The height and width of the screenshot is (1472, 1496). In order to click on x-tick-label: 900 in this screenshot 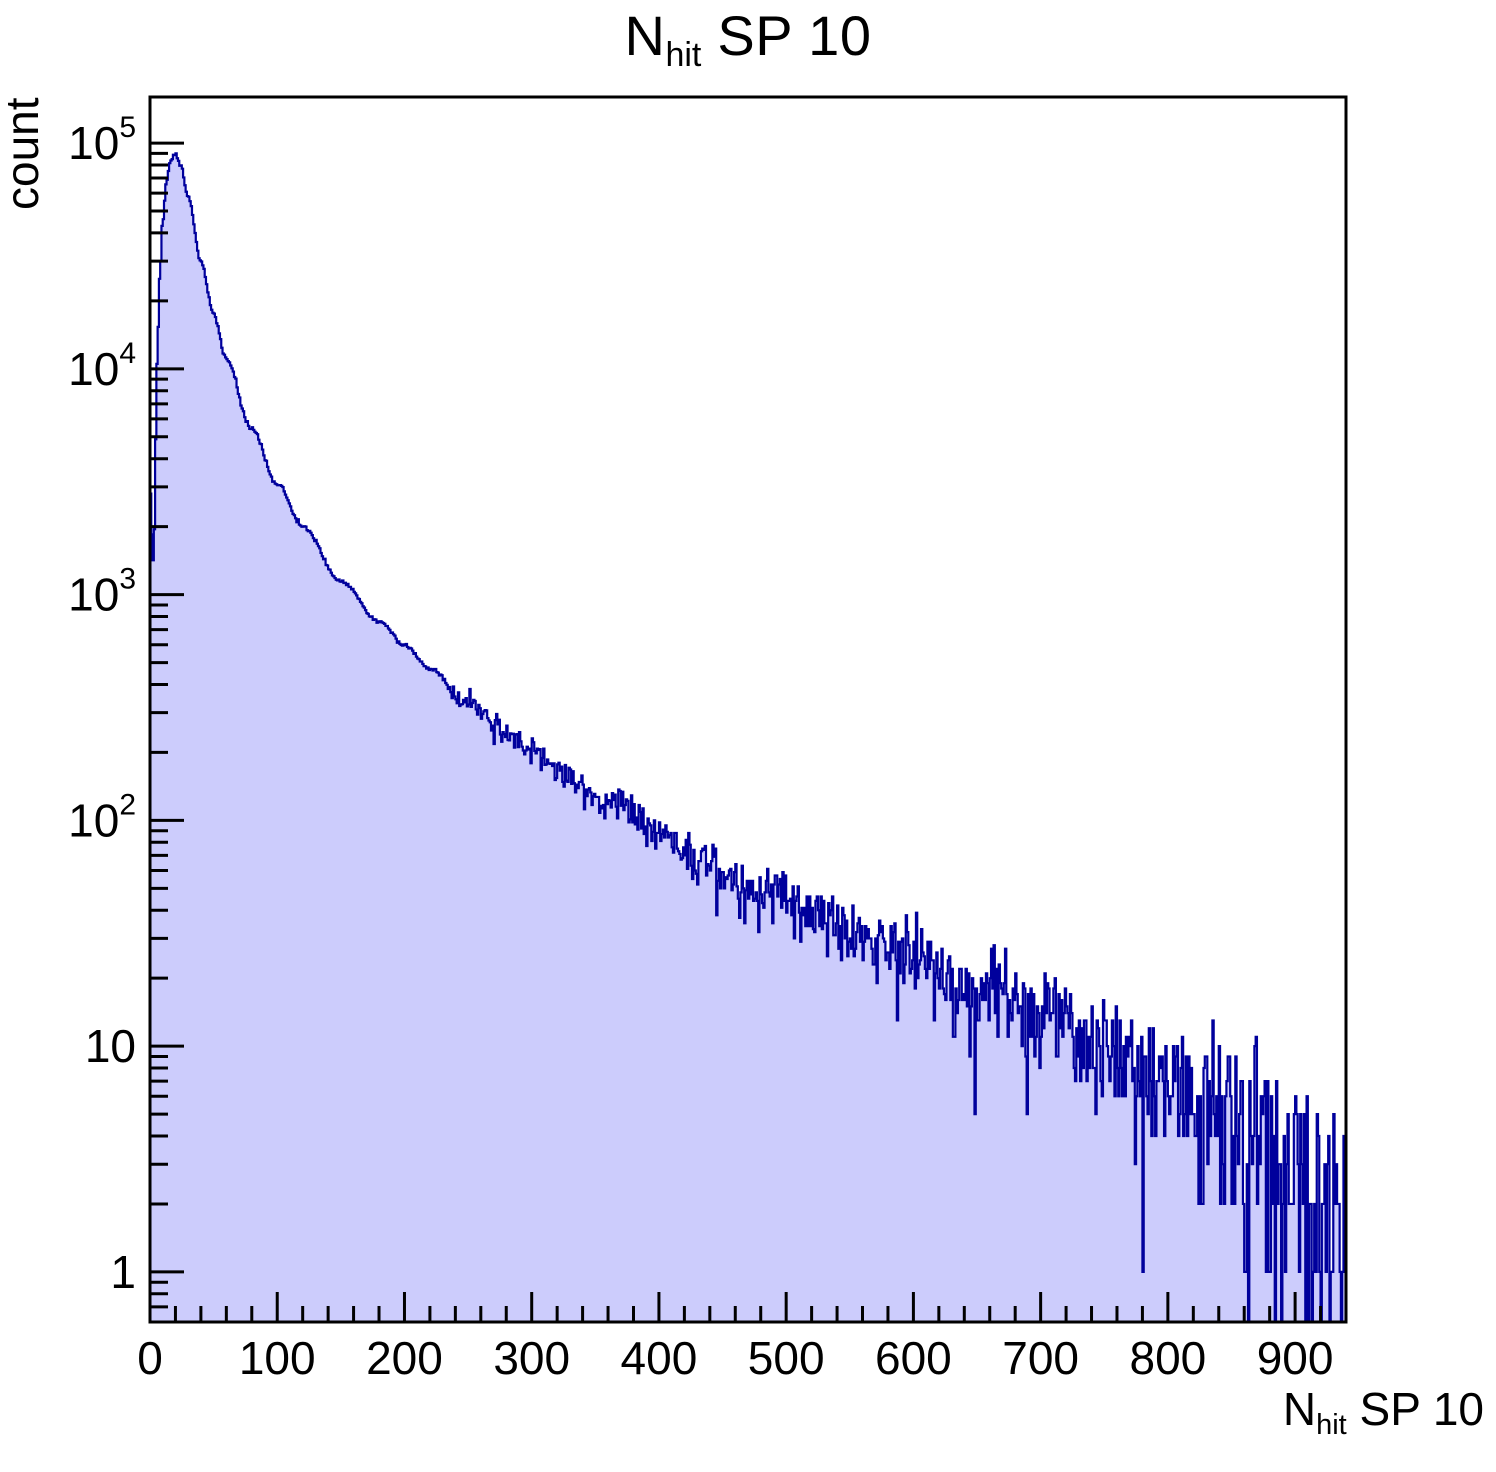, I will do `click(1295, 1358)`.